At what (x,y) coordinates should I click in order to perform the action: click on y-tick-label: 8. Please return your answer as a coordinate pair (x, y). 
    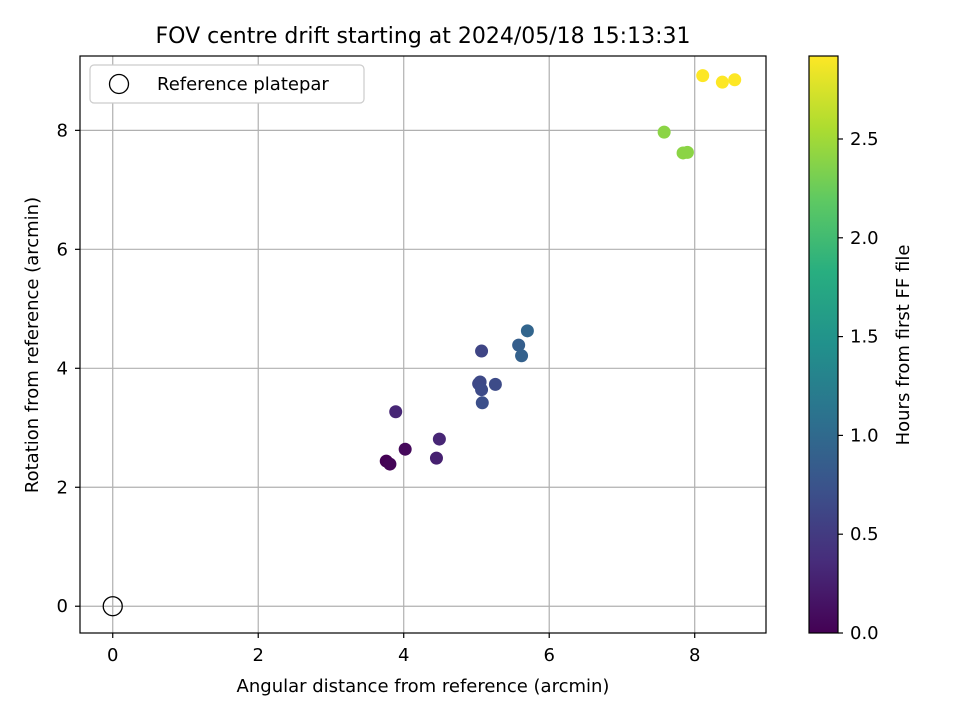
    Looking at the image, I should click on (62, 130).